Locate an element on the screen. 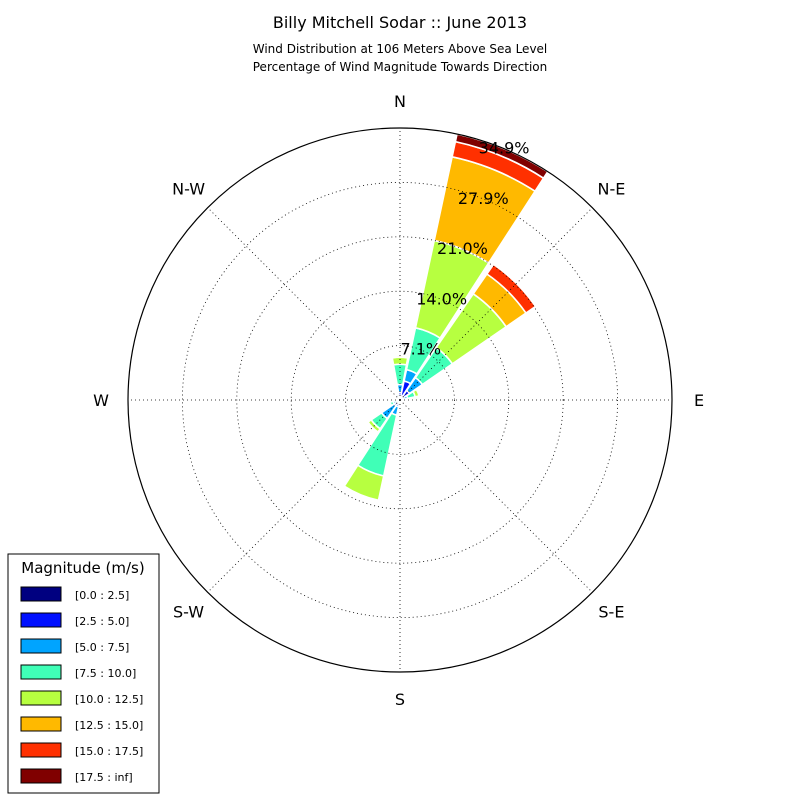  sector-bars is located at coordinates (446, 317).